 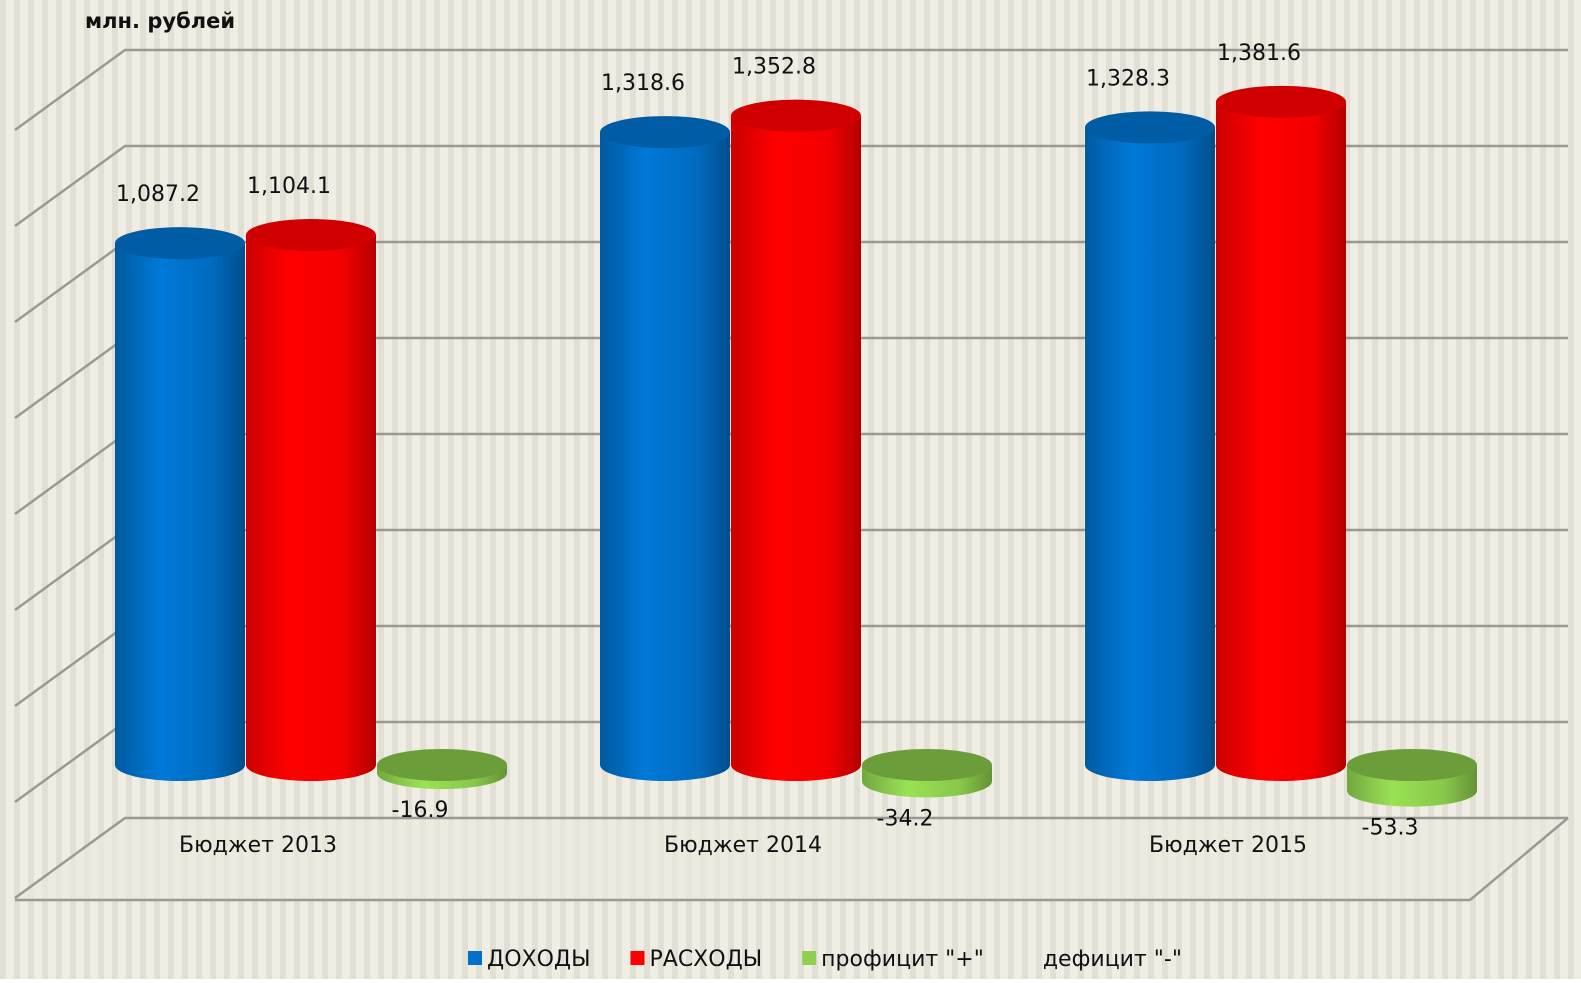 I want to click on legend-label: РАСХОДЫ, so click(x=706, y=959).